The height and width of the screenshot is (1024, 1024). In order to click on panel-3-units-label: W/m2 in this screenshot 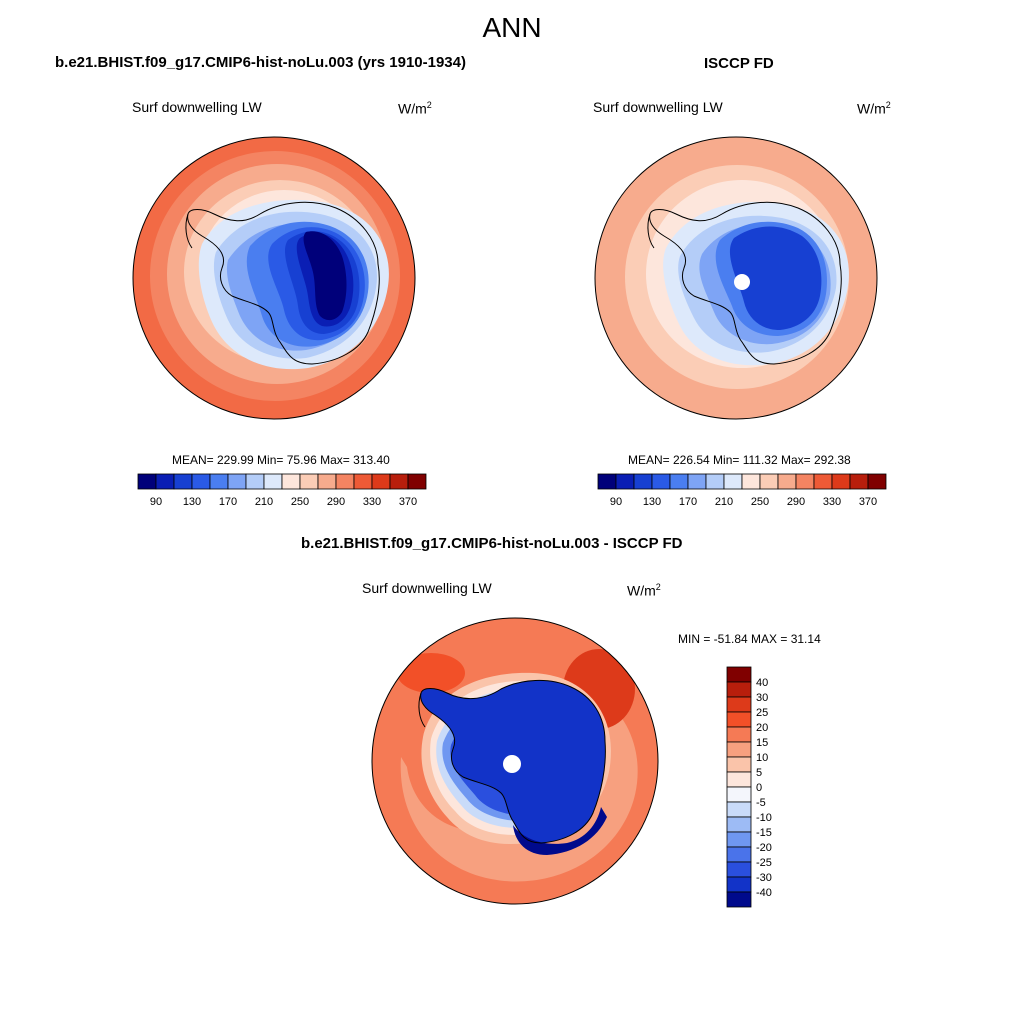, I will do `click(644, 590)`.